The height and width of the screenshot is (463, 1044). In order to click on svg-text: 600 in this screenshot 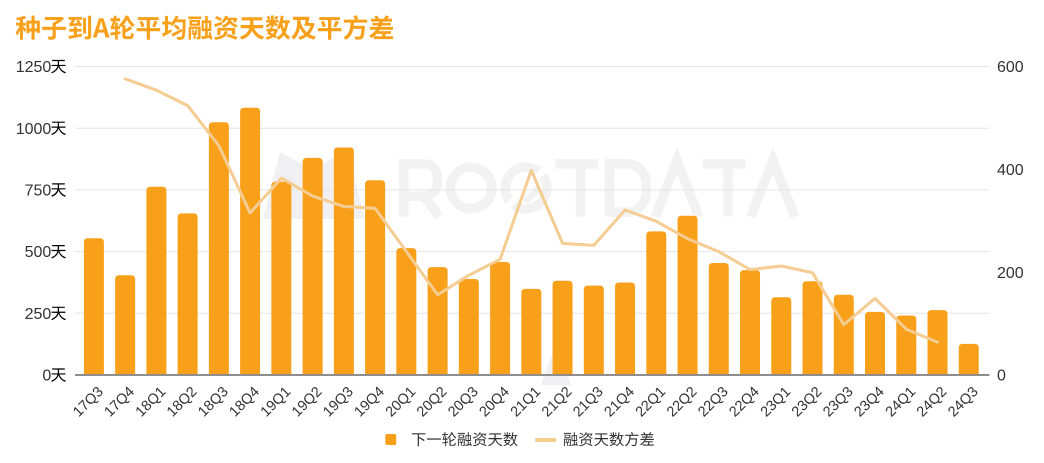, I will do `click(1010, 67)`.